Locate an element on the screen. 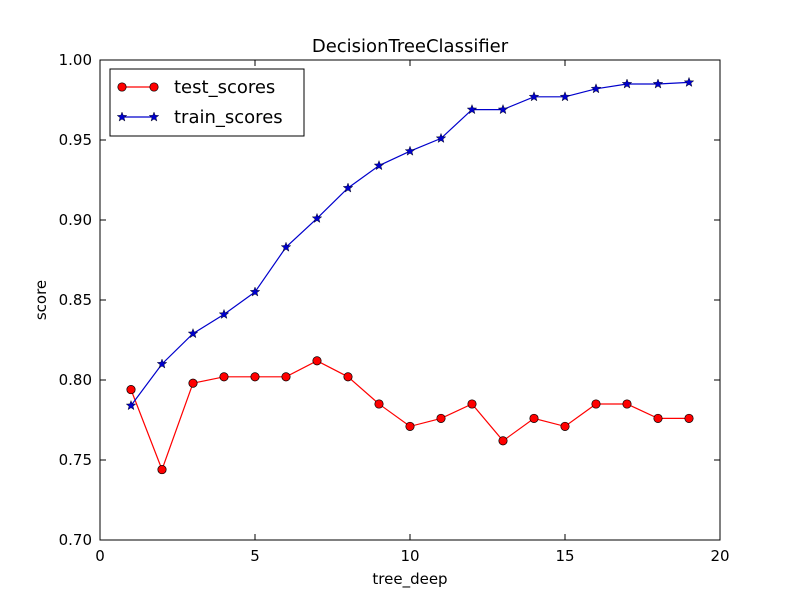 This screenshot has height=600, width=800. y-tick-label: 0.75 is located at coordinates (75, 460).